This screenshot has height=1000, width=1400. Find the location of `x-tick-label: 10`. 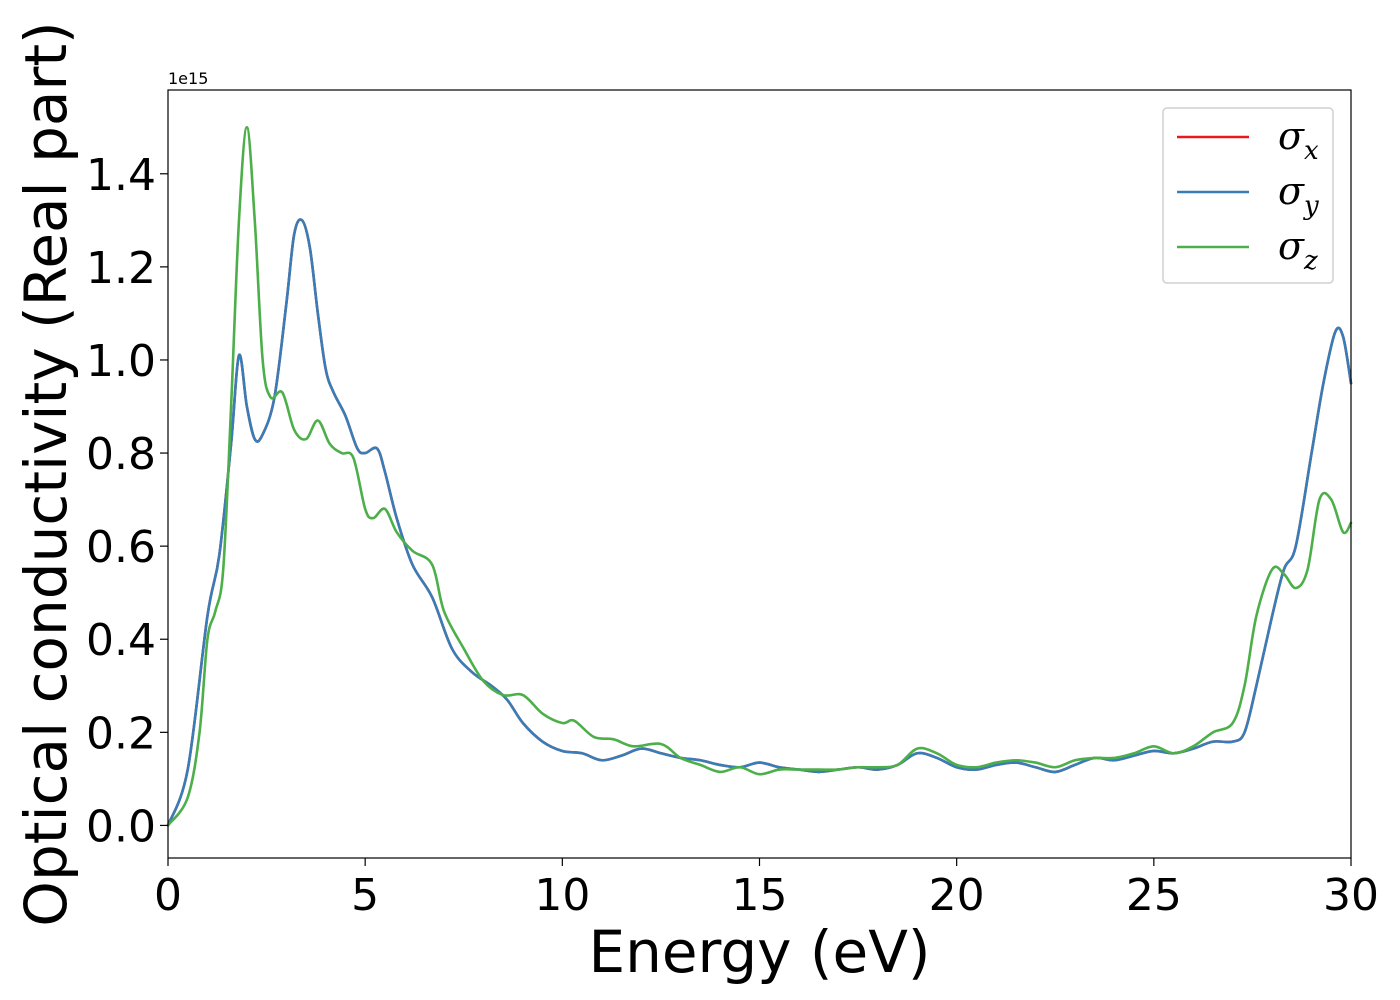

x-tick-label: 10 is located at coordinates (562, 895).